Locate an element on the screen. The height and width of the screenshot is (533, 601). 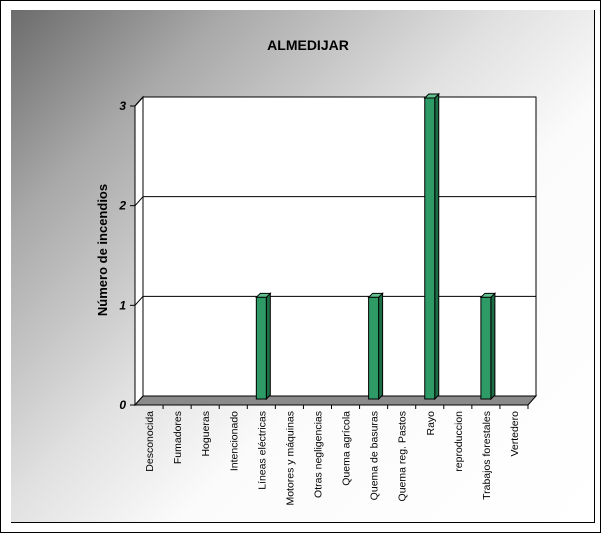
y-tick-label: 3 is located at coordinates (122, 106).